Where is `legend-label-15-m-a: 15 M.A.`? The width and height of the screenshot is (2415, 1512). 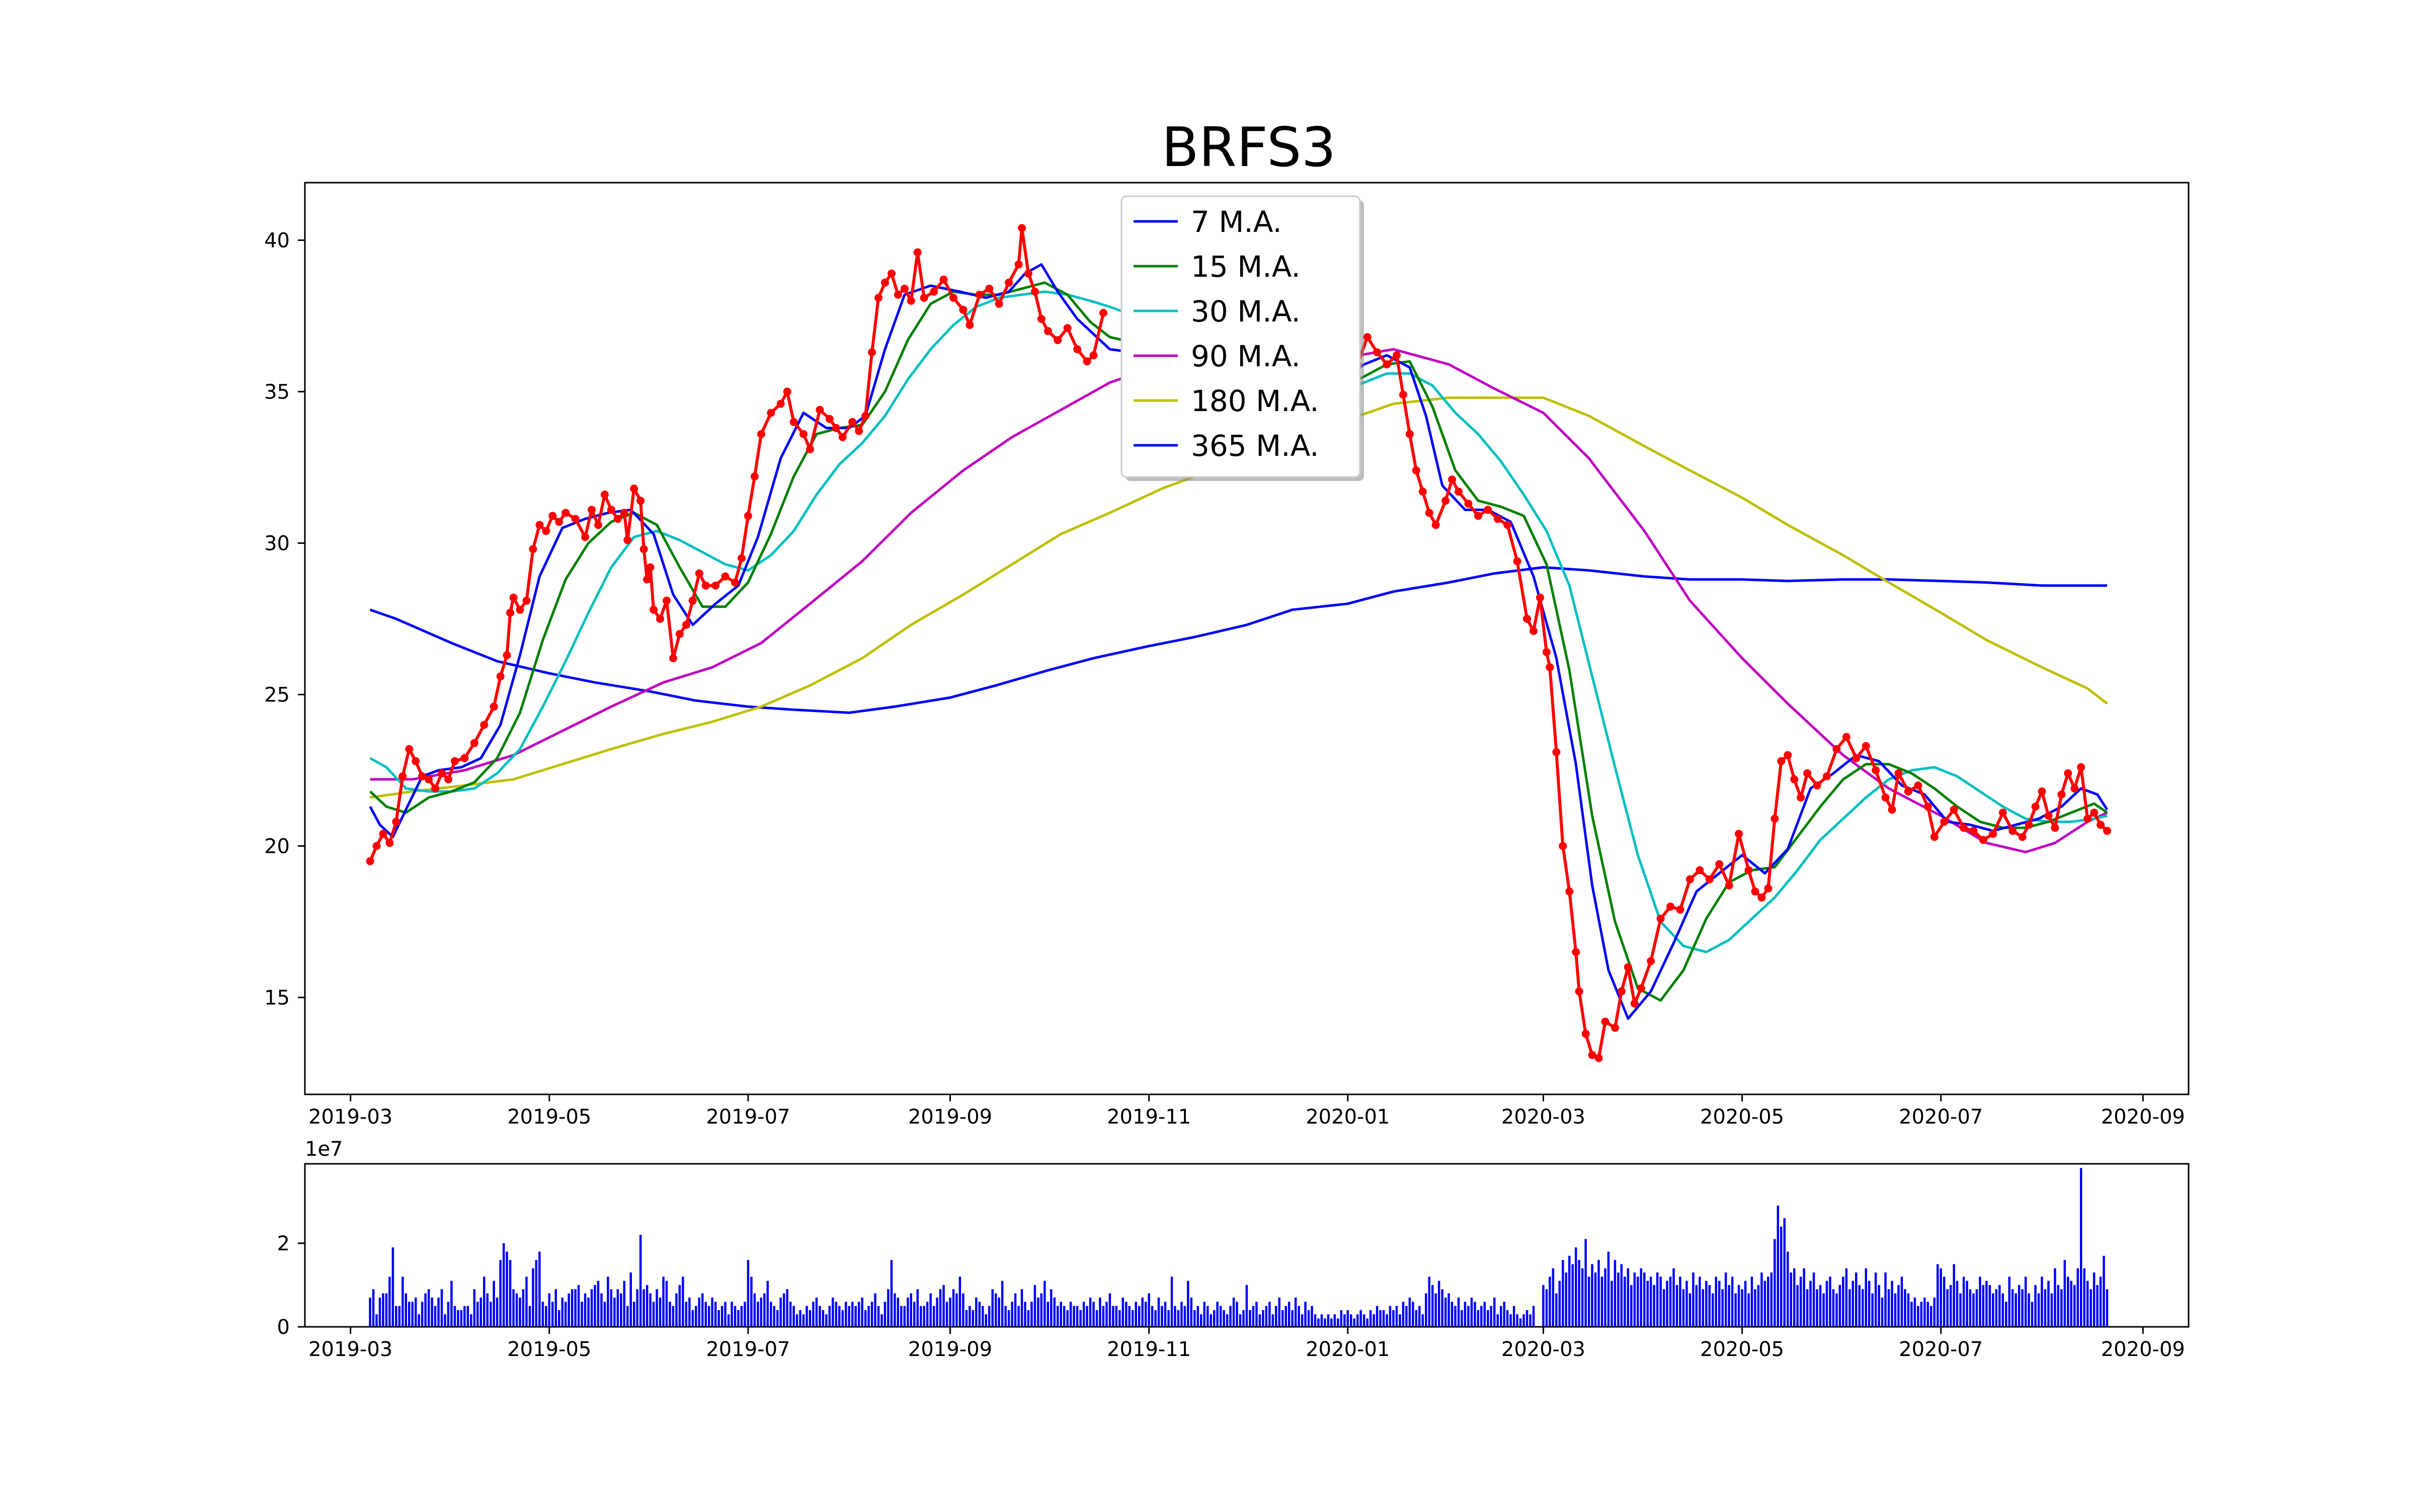 legend-label-15-m-a: 15 M.A. is located at coordinates (1246, 267).